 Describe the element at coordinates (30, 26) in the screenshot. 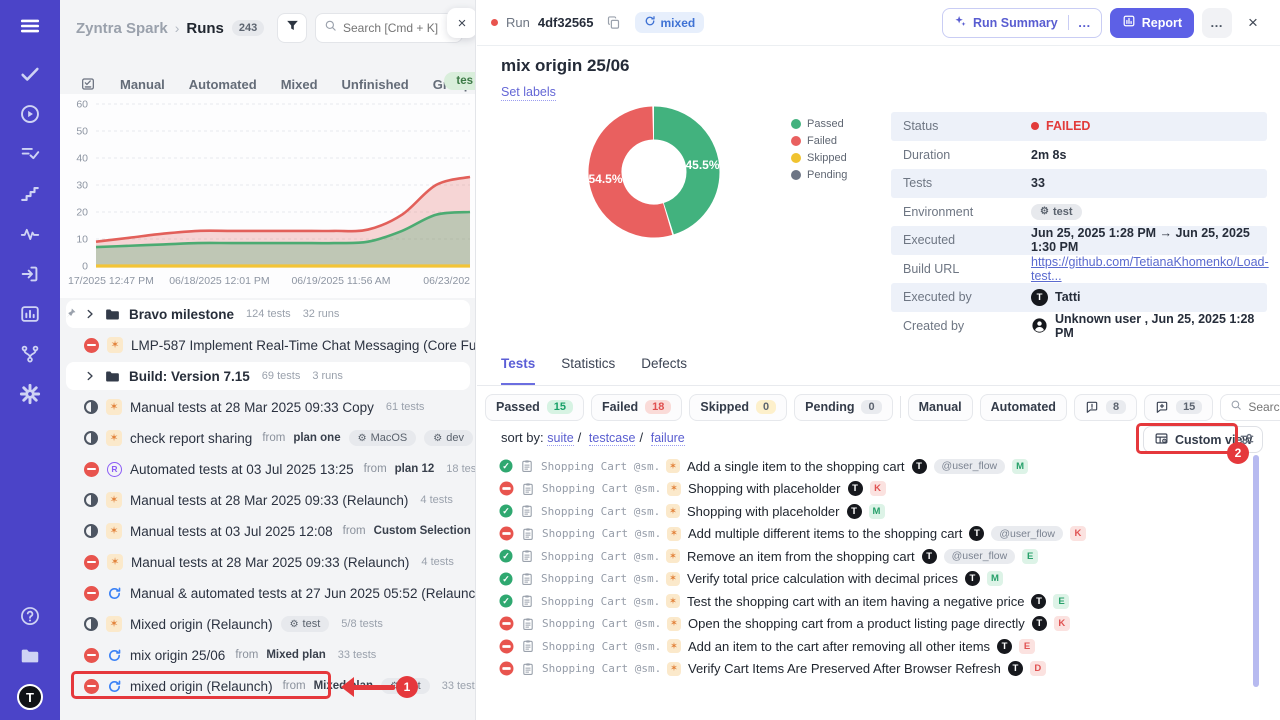

I see `sidebar-menu-icon` at that location.